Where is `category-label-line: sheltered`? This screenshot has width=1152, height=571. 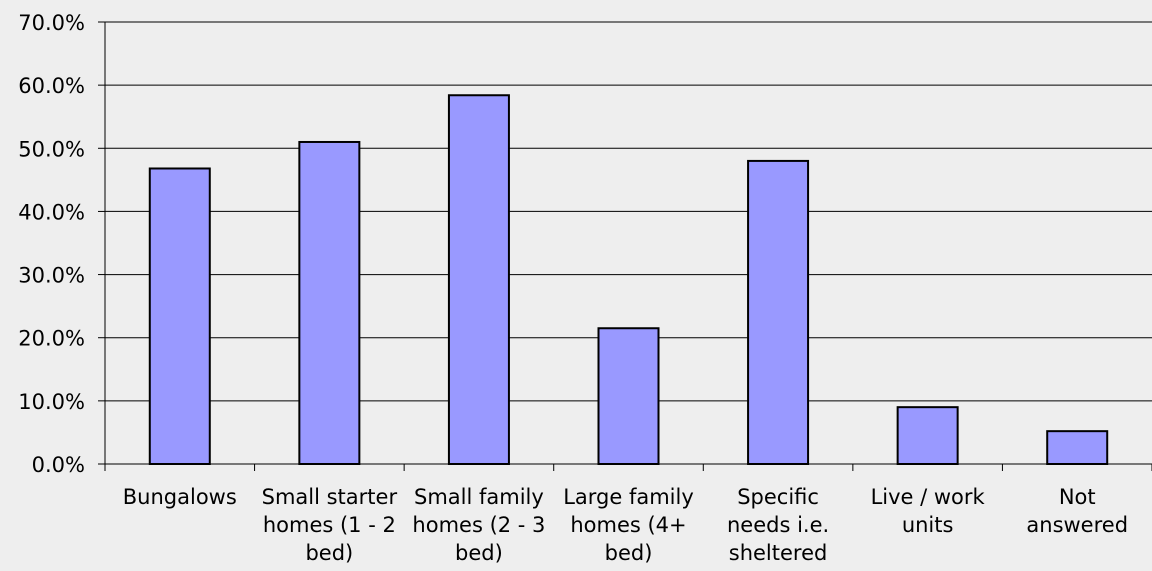
category-label-line: sheltered is located at coordinates (778, 553).